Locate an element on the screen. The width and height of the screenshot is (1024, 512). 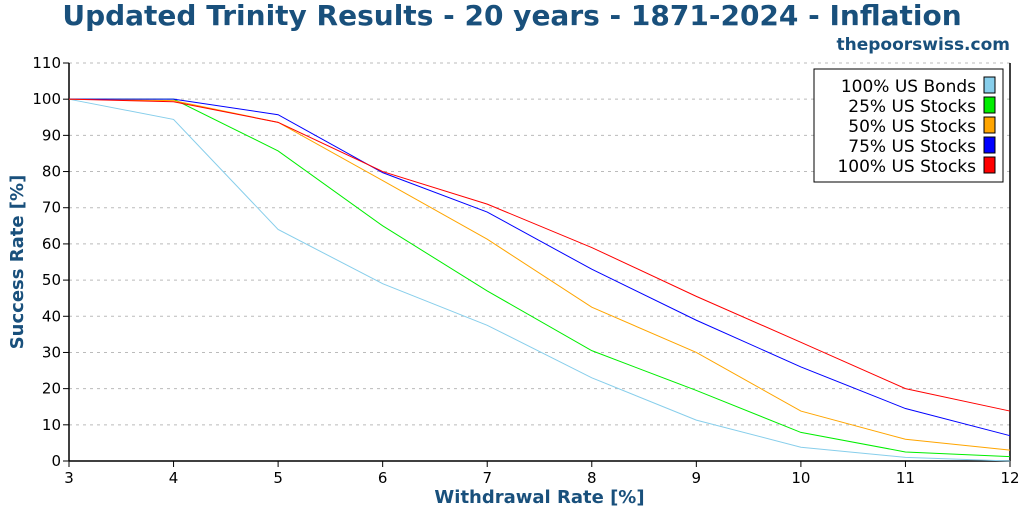
legend-label: 25% US Stocks is located at coordinates (912, 107).